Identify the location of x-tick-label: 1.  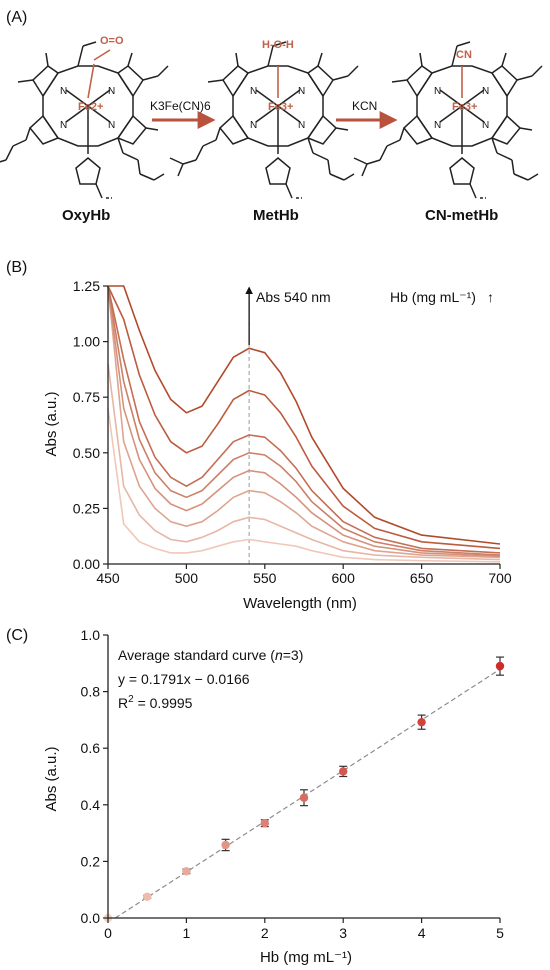
(187, 933).